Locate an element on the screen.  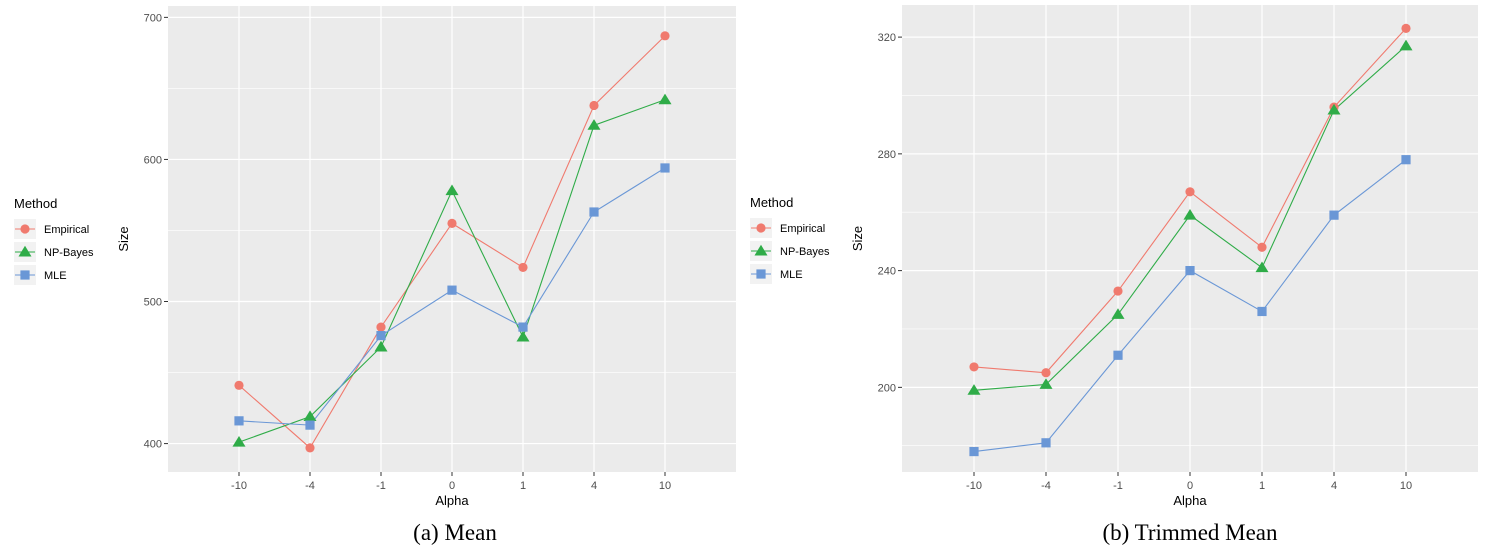
caption-trimmed-mean: (b) Trimmed Mean is located at coordinates (1190, 532).